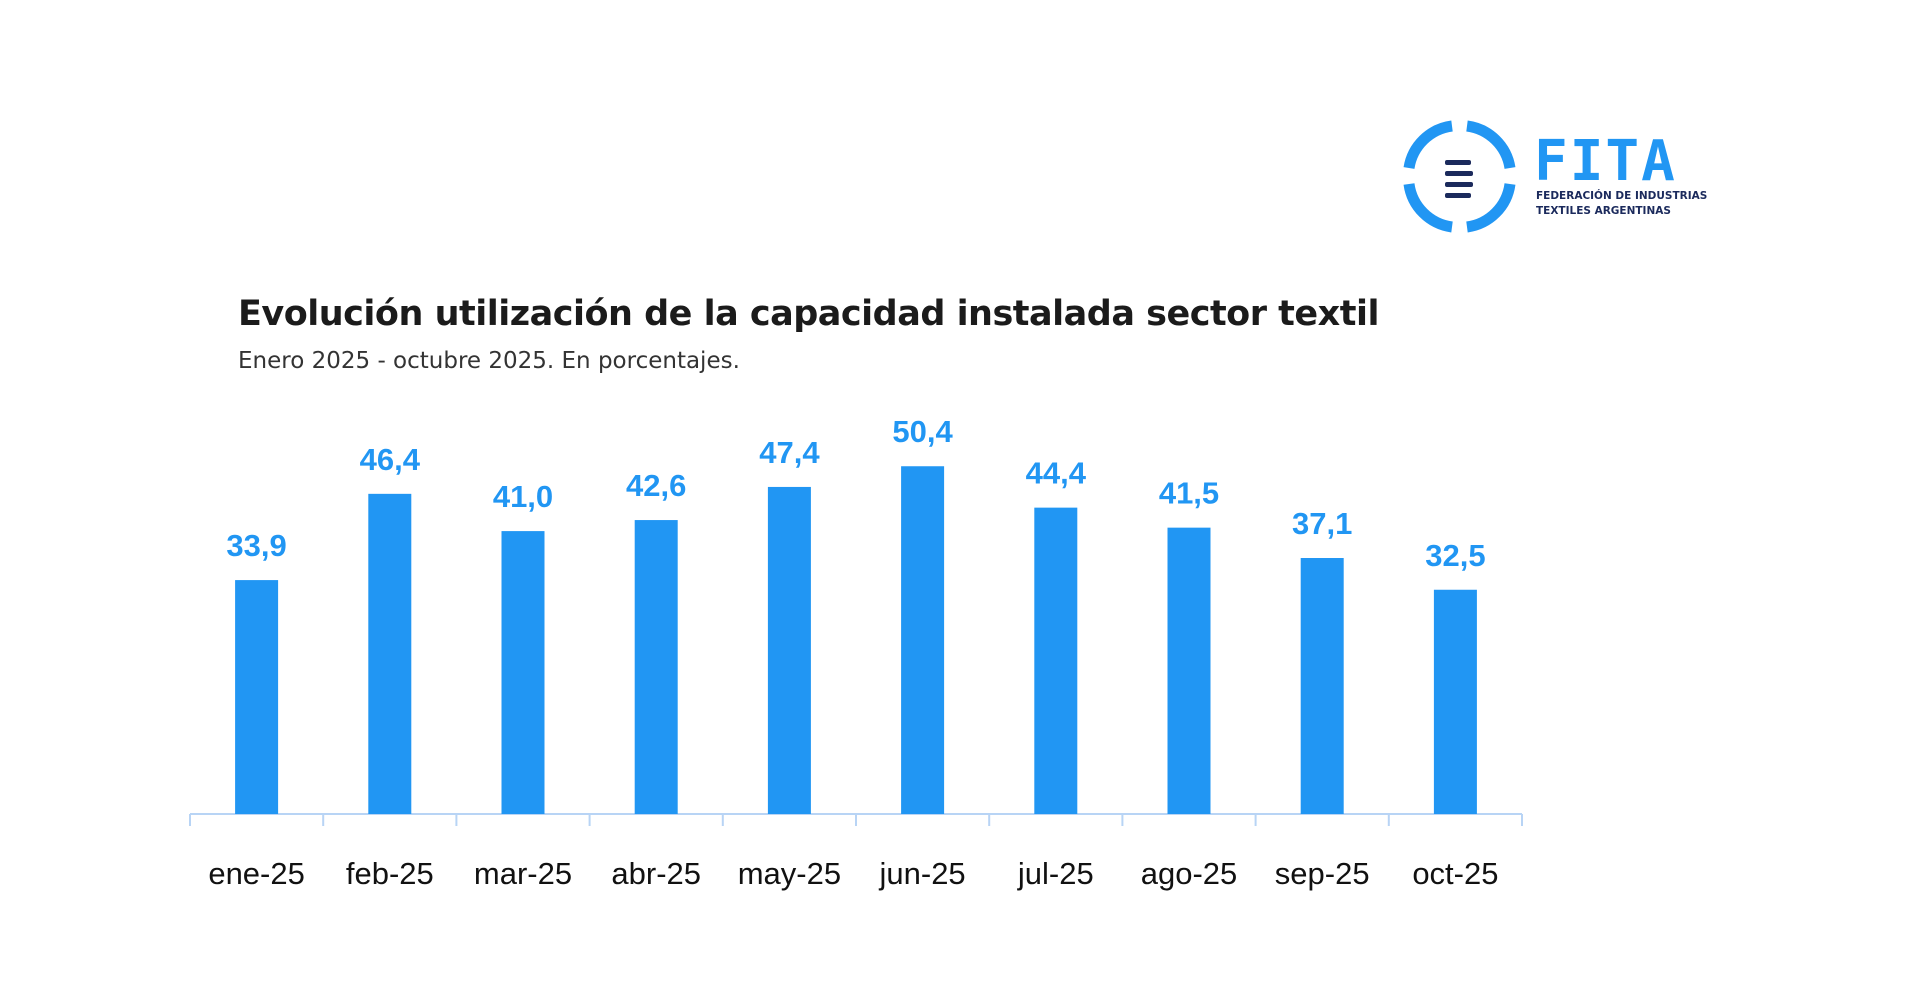 This screenshot has height=988, width=1920. What do you see at coordinates (256, 545) in the screenshot?
I see `data-label: 33,9` at bounding box center [256, 545].